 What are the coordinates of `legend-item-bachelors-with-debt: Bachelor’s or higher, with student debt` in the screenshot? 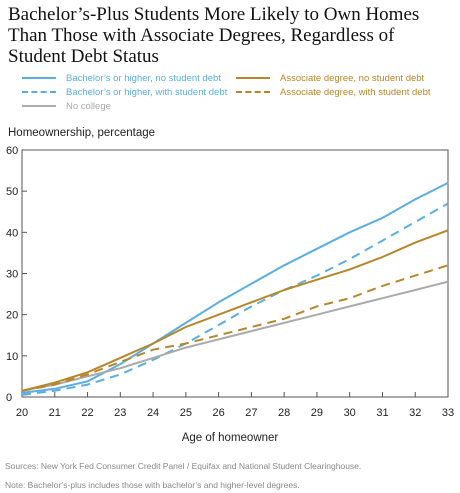 It's located at (124, 92).